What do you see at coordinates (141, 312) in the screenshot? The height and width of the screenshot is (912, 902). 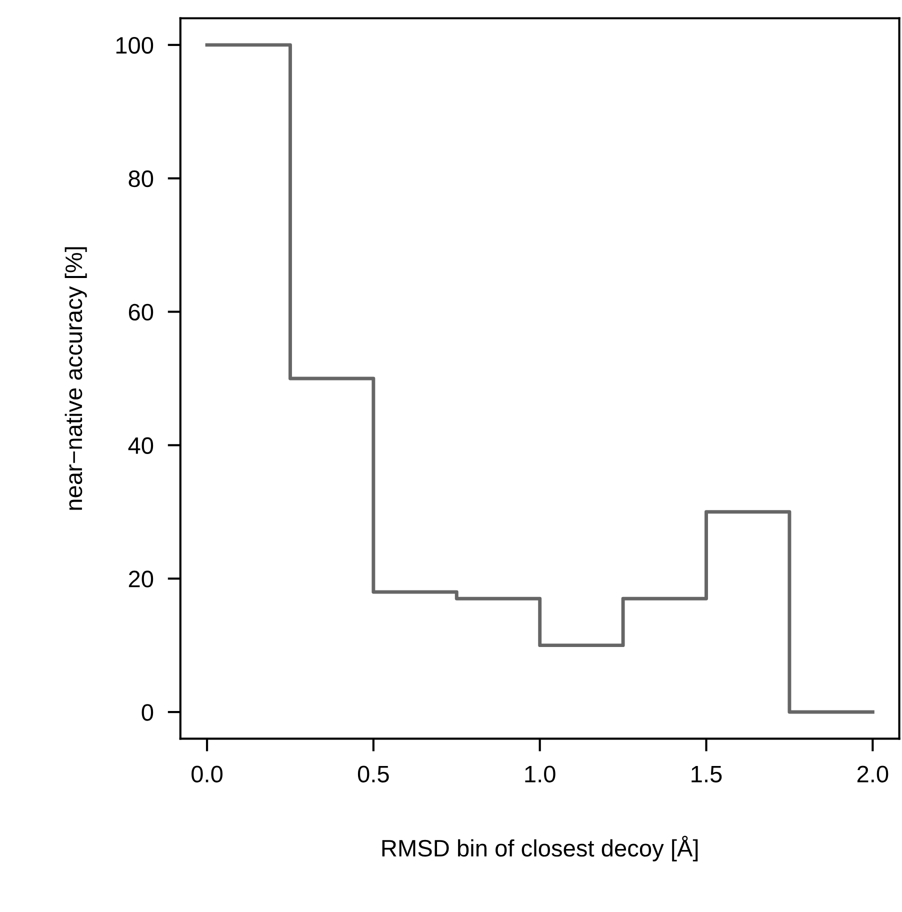 I see `y-tick-label: 60` at bounding box center [141, 312].